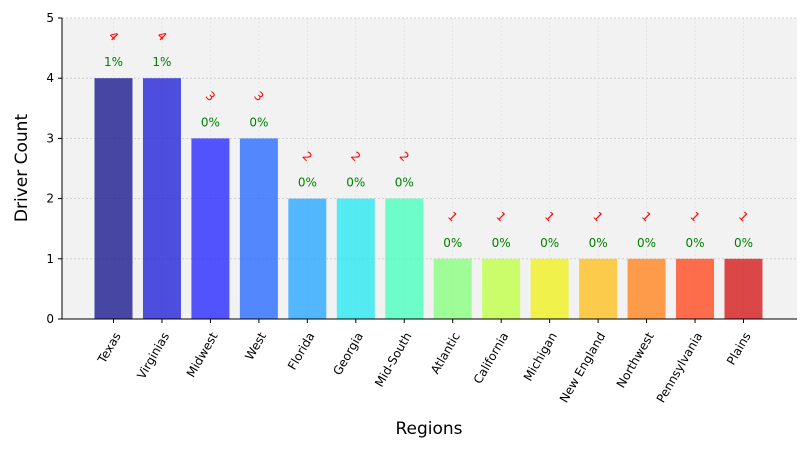  What do you see at coordinates (549, 288) in the screenshot?
I see `bar-michigan` at bounding box center [549, 288].